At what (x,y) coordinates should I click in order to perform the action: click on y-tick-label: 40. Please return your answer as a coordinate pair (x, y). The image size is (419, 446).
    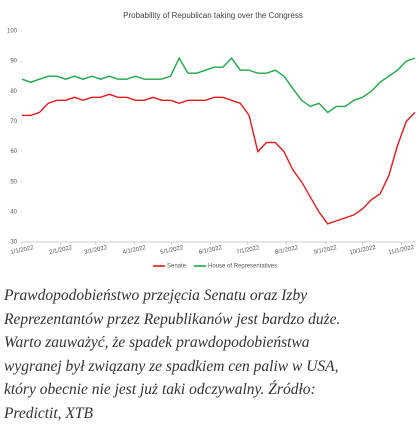
    Looking at the image, I should click on (13, 212).